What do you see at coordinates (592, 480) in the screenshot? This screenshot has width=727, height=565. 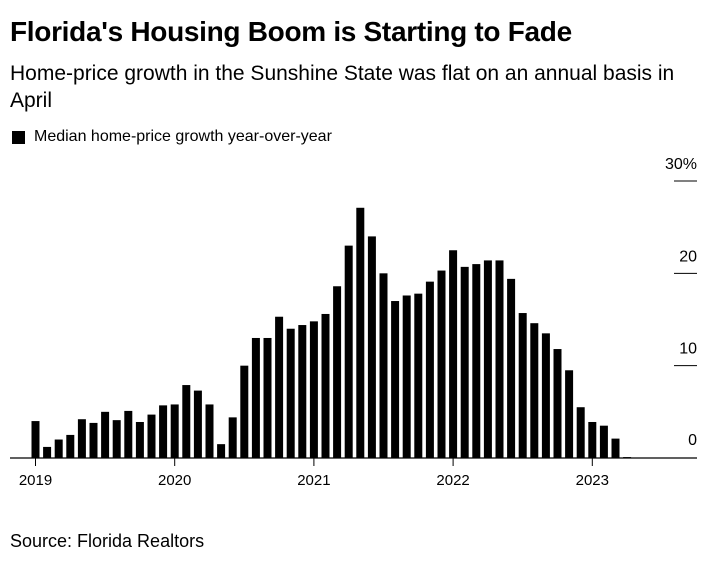 I see `x-tick-label-2023: 2023` at bounding box center [592, 480].